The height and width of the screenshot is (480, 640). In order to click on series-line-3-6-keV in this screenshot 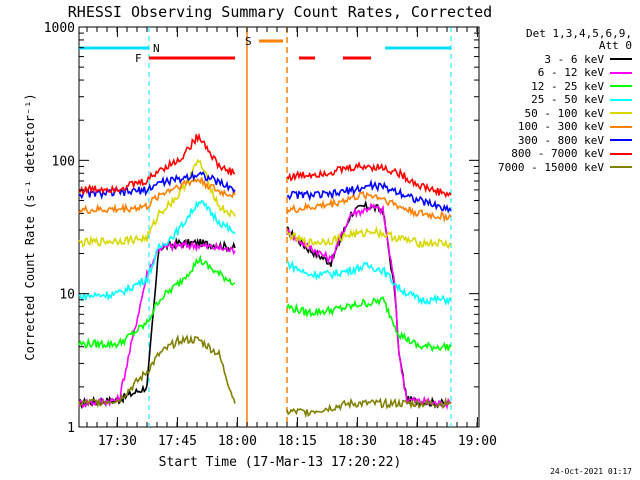, I will do `click(157, 323)`.